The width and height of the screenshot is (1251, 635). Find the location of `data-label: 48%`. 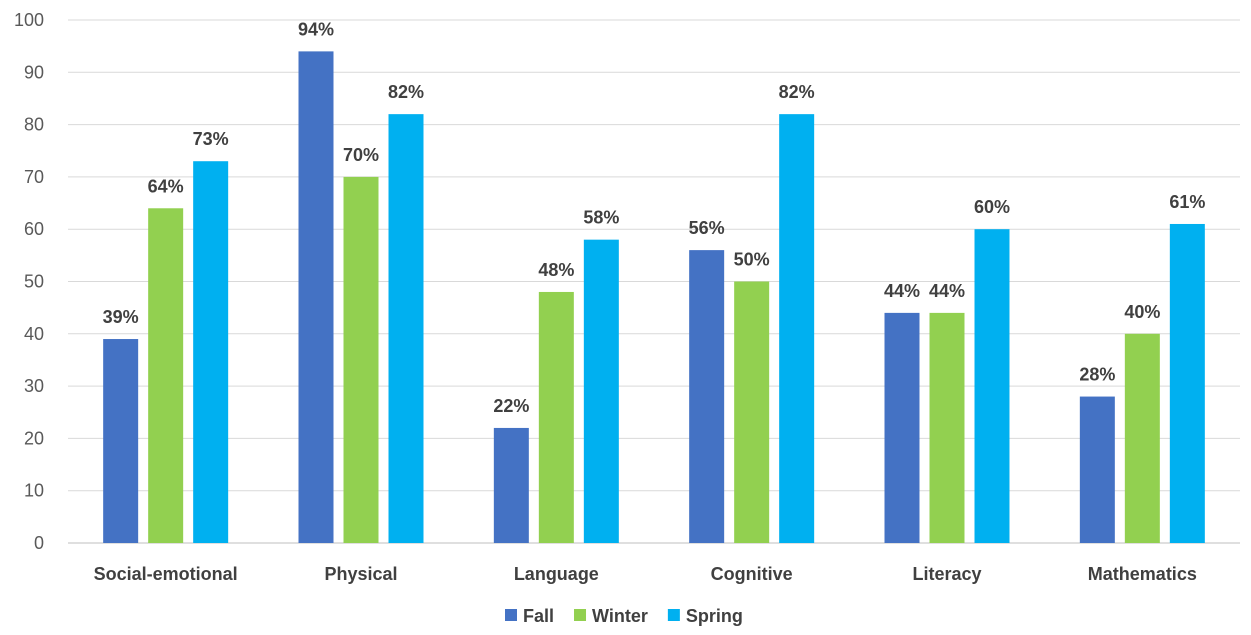

data-label: 48% is located at coordinates (556, 270).